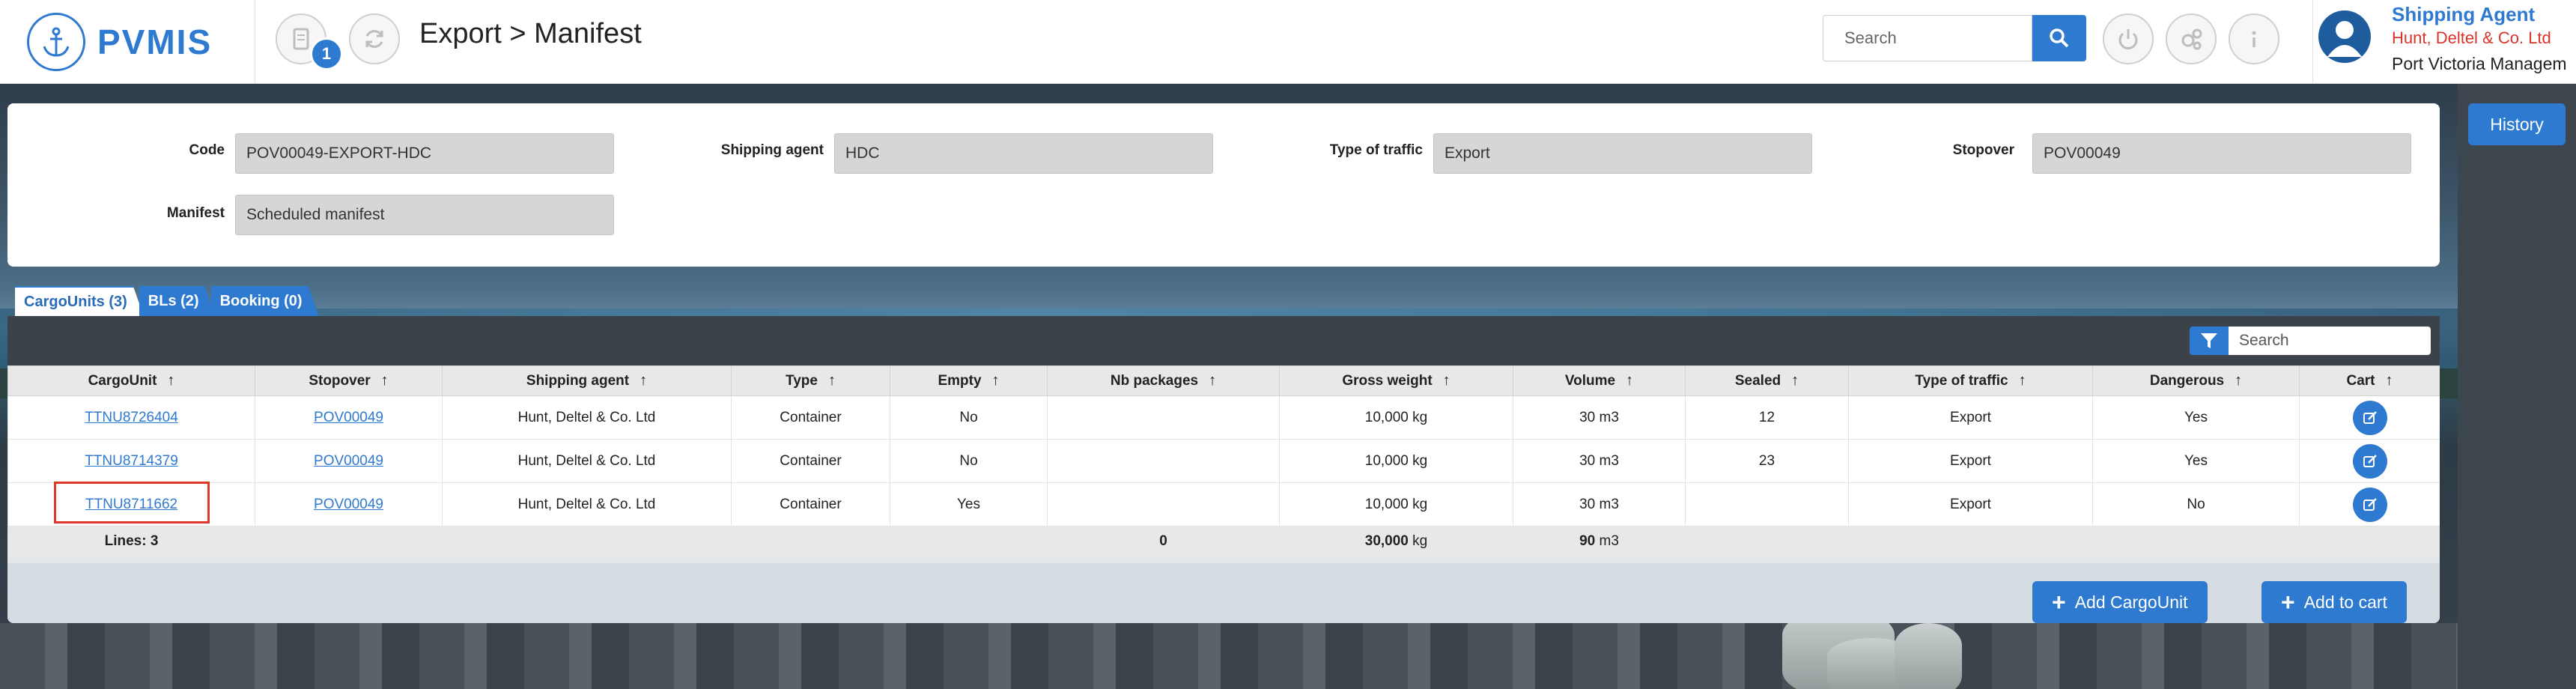 The image size is (2576, 689). I want to click on tab-bar: CargoUnits (3) BLs (2) Booking (0), so click(165, 301).